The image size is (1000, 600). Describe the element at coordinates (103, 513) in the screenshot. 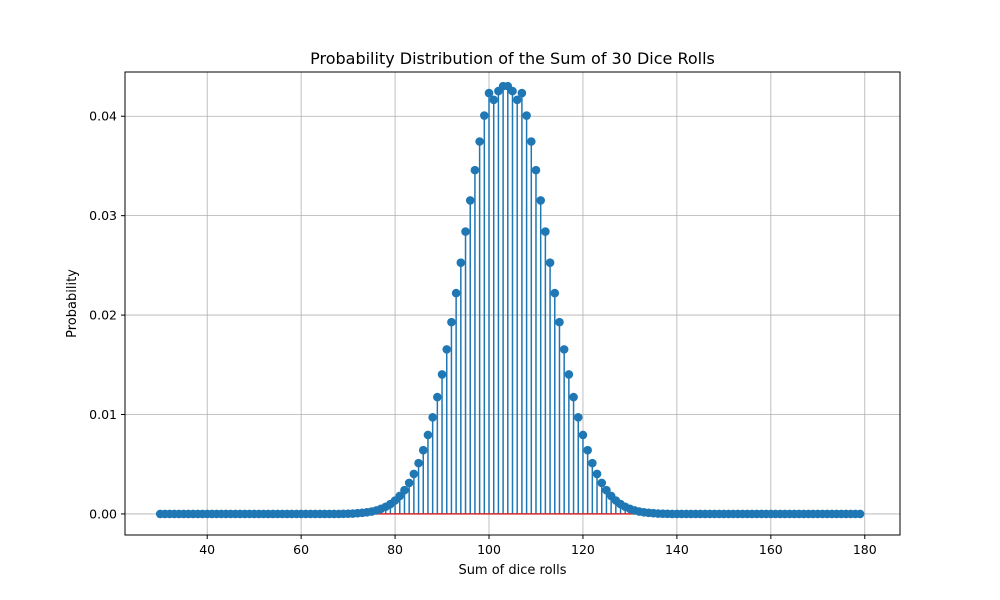

I see `y-tick-label: 0.00` at that location.